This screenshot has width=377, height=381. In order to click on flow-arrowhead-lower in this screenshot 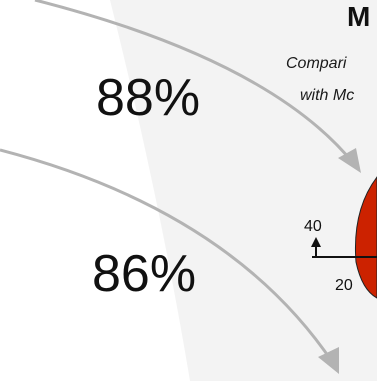, I will do `click(328, 360)`.